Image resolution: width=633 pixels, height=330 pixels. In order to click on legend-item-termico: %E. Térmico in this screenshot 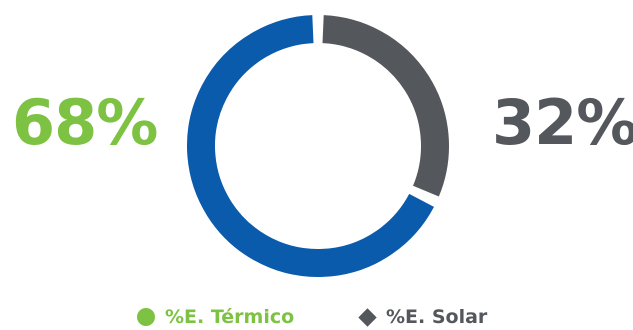, I will do `click(215, 317)`.